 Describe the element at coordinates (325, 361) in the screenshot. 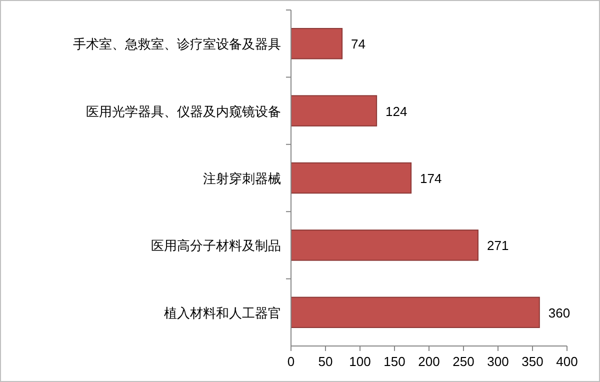

I see `x-tick-label: 50` at that location.